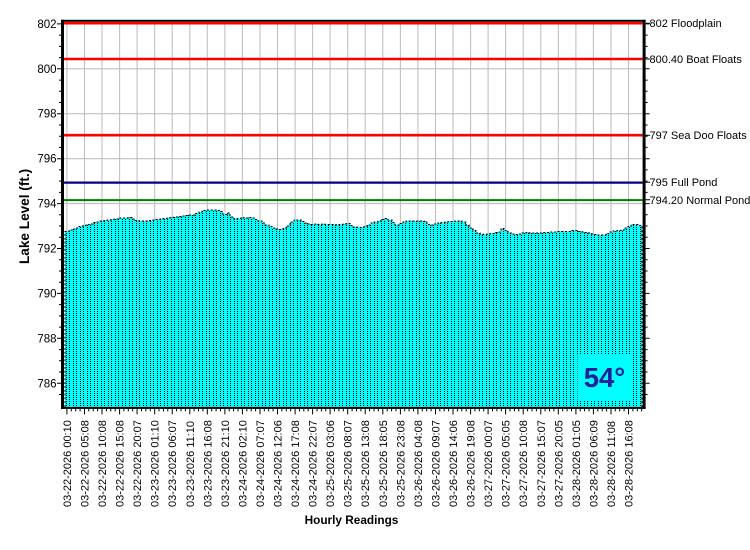  What do you see at coordinates (68, 463) in the screenshot?
I see `svg-text: 03-22-2026 00:10` at bounding box center [68, 463].